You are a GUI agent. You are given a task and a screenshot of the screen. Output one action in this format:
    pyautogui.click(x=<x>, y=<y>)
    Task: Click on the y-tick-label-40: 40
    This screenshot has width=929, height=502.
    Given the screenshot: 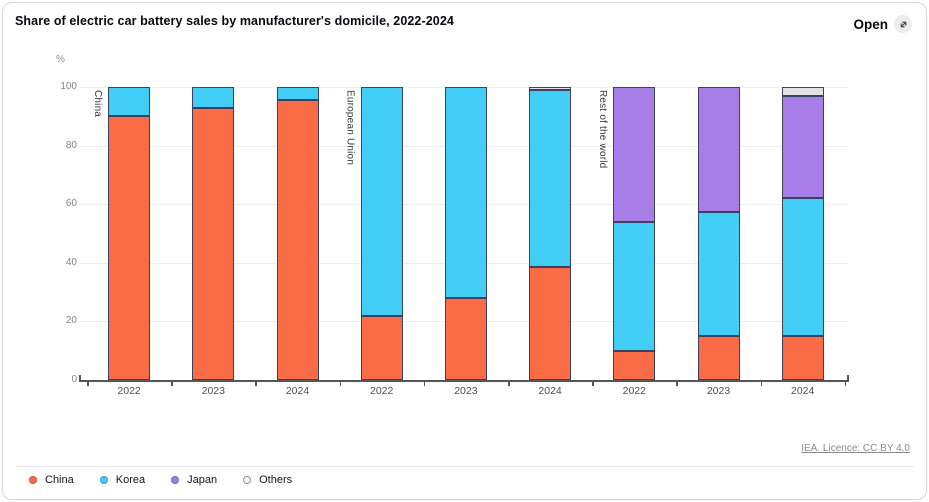 What is the action you would take?
    pyautogui.click(x=71, y=262)
    